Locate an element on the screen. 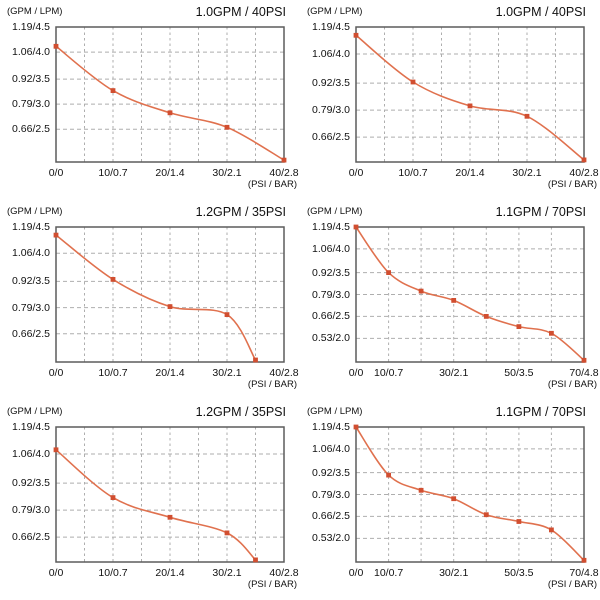  flow-curve is located at coordinates (470, 293).